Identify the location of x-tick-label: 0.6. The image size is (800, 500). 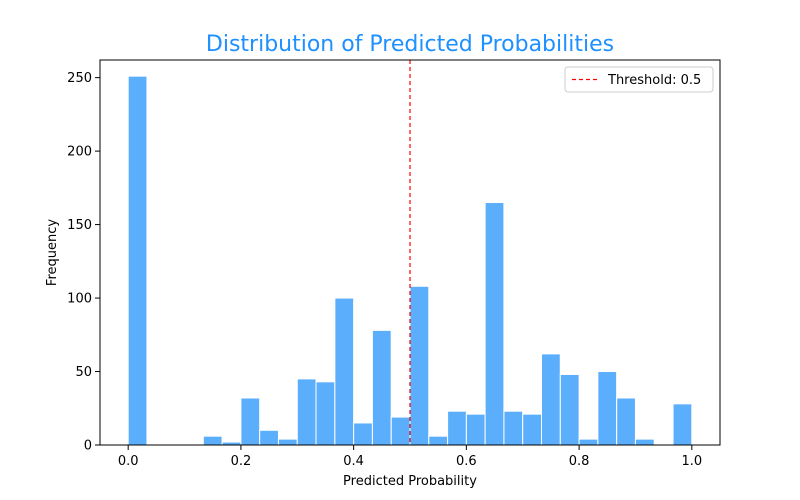
(466, 461).